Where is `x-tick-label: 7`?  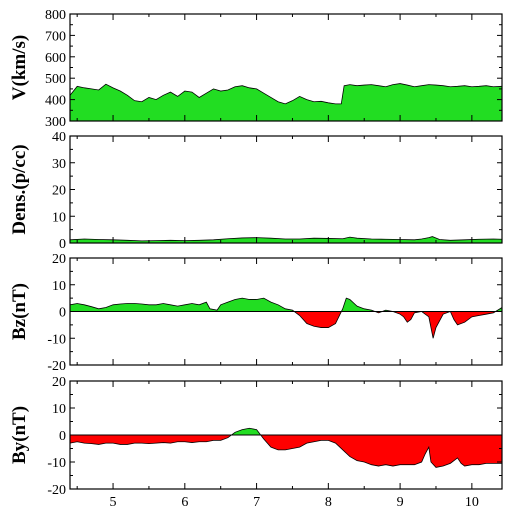
x-tick-label: 7 is located at coordinates (256, 502).